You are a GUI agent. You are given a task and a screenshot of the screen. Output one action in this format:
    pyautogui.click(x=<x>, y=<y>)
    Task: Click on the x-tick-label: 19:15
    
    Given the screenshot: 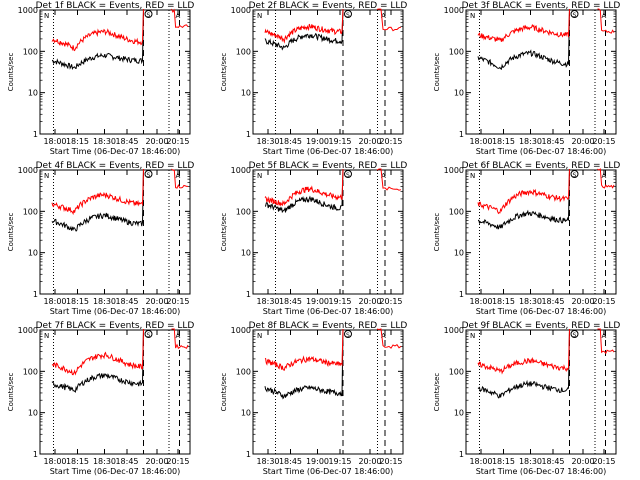 What is the action you would take?
    pyautogui.click(x=339, y=301)
    